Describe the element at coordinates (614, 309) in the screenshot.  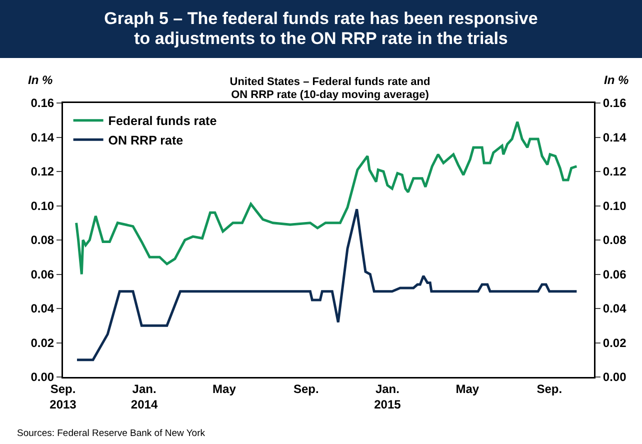
I see `y2-tick-label: 0.04` at that location.